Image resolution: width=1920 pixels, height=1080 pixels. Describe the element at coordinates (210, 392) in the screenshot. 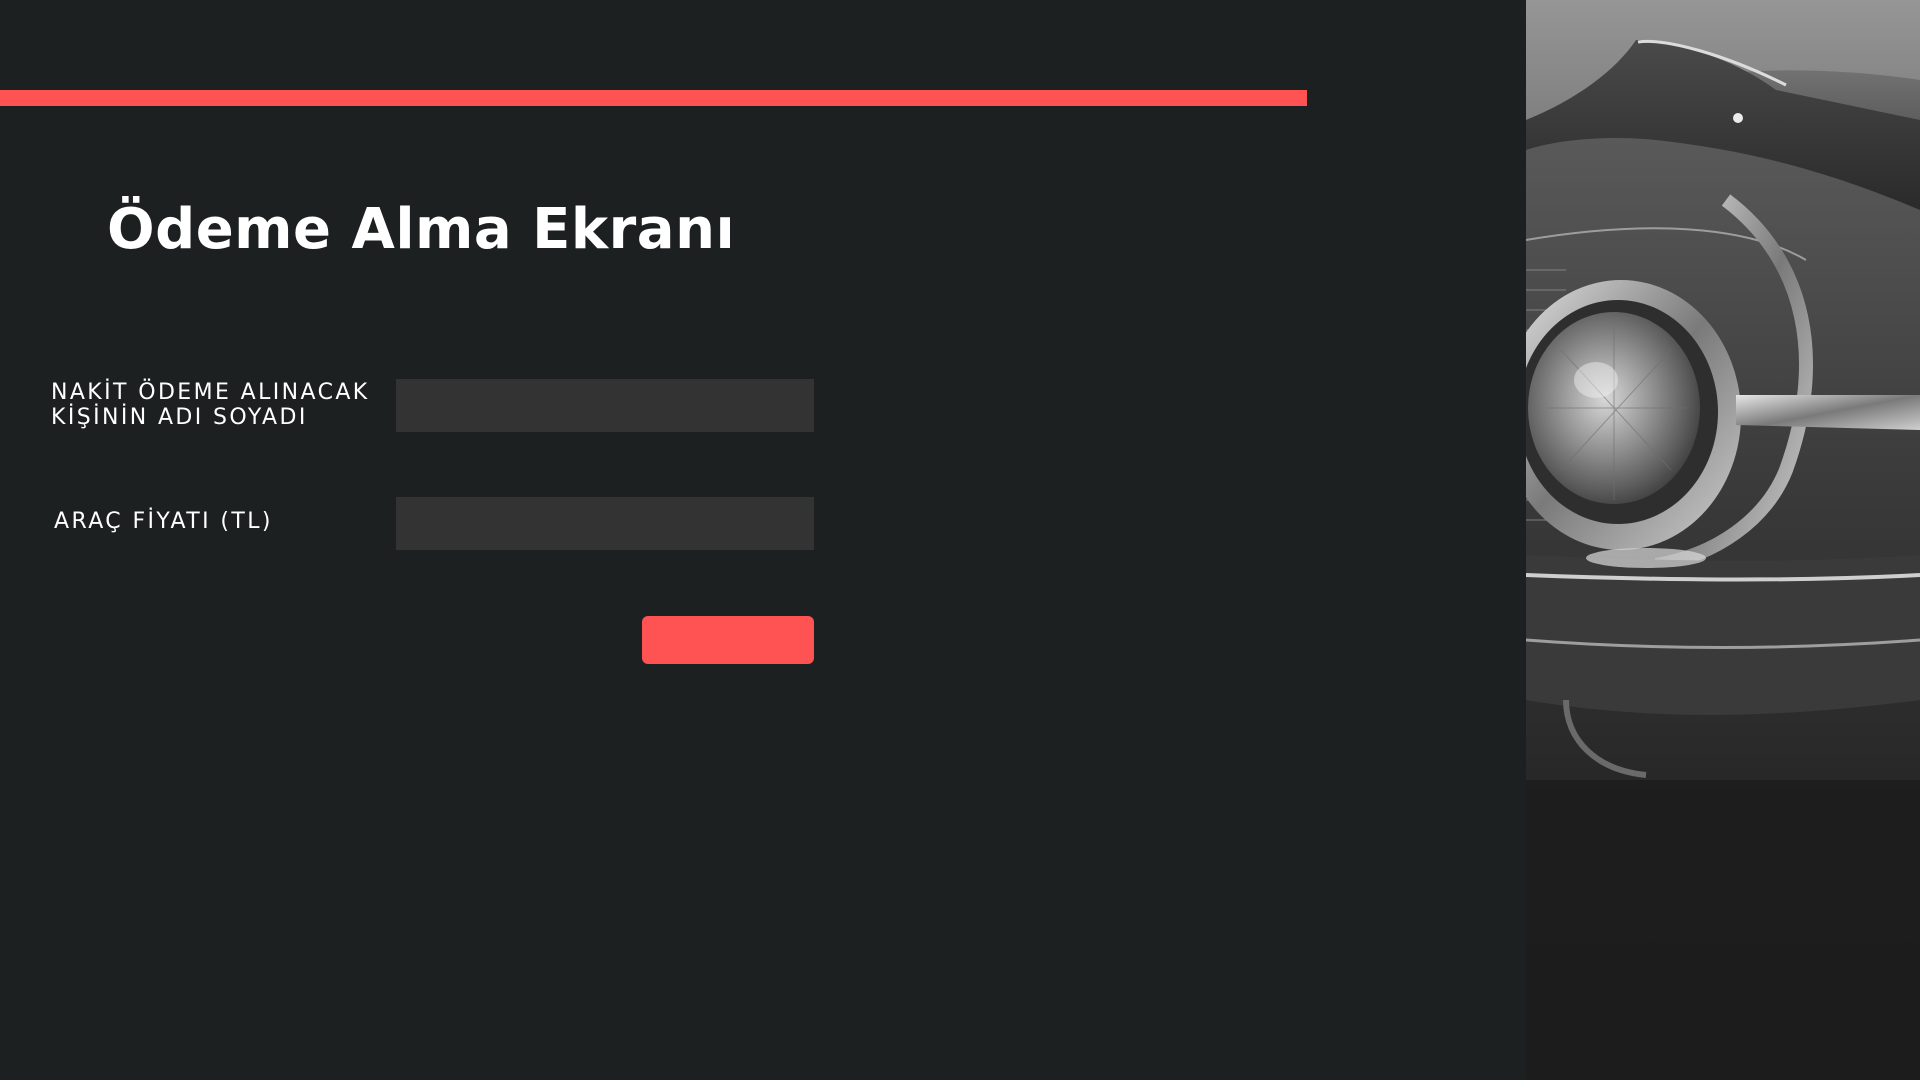

I see `customer-name-label-line1: NAKİT ÖDEME ALINACAK` at that location.